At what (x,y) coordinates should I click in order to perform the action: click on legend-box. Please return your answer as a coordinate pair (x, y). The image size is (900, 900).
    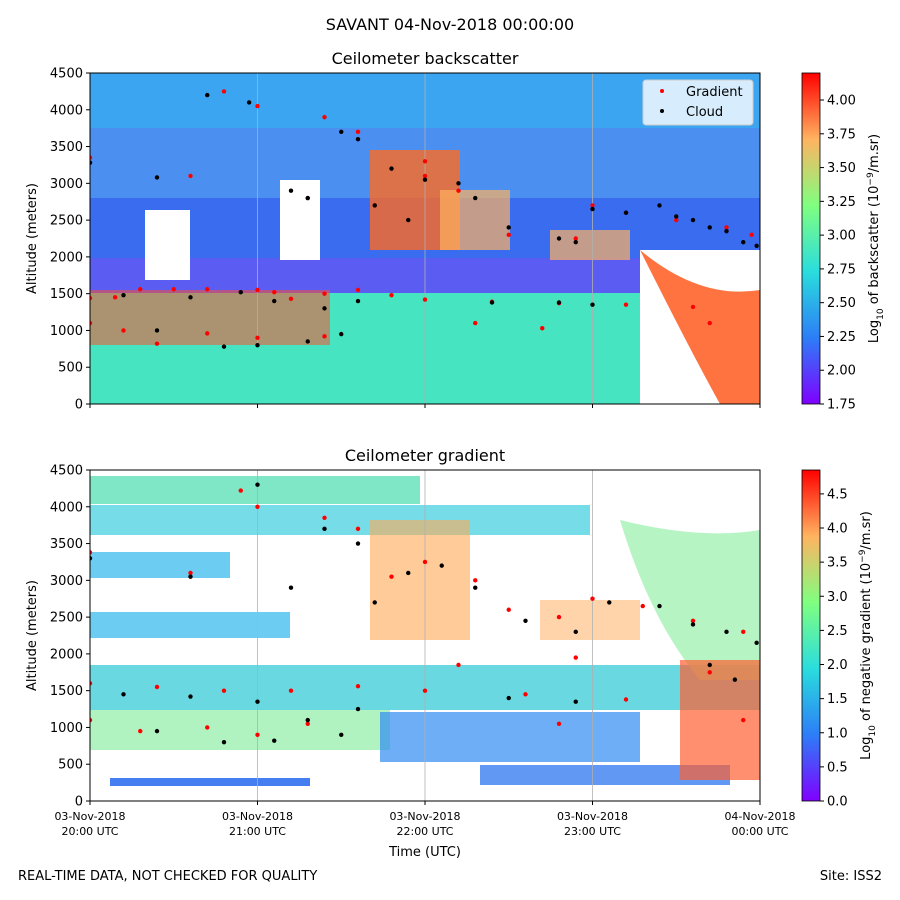
    Looking at the image, I should click on (698, 102).